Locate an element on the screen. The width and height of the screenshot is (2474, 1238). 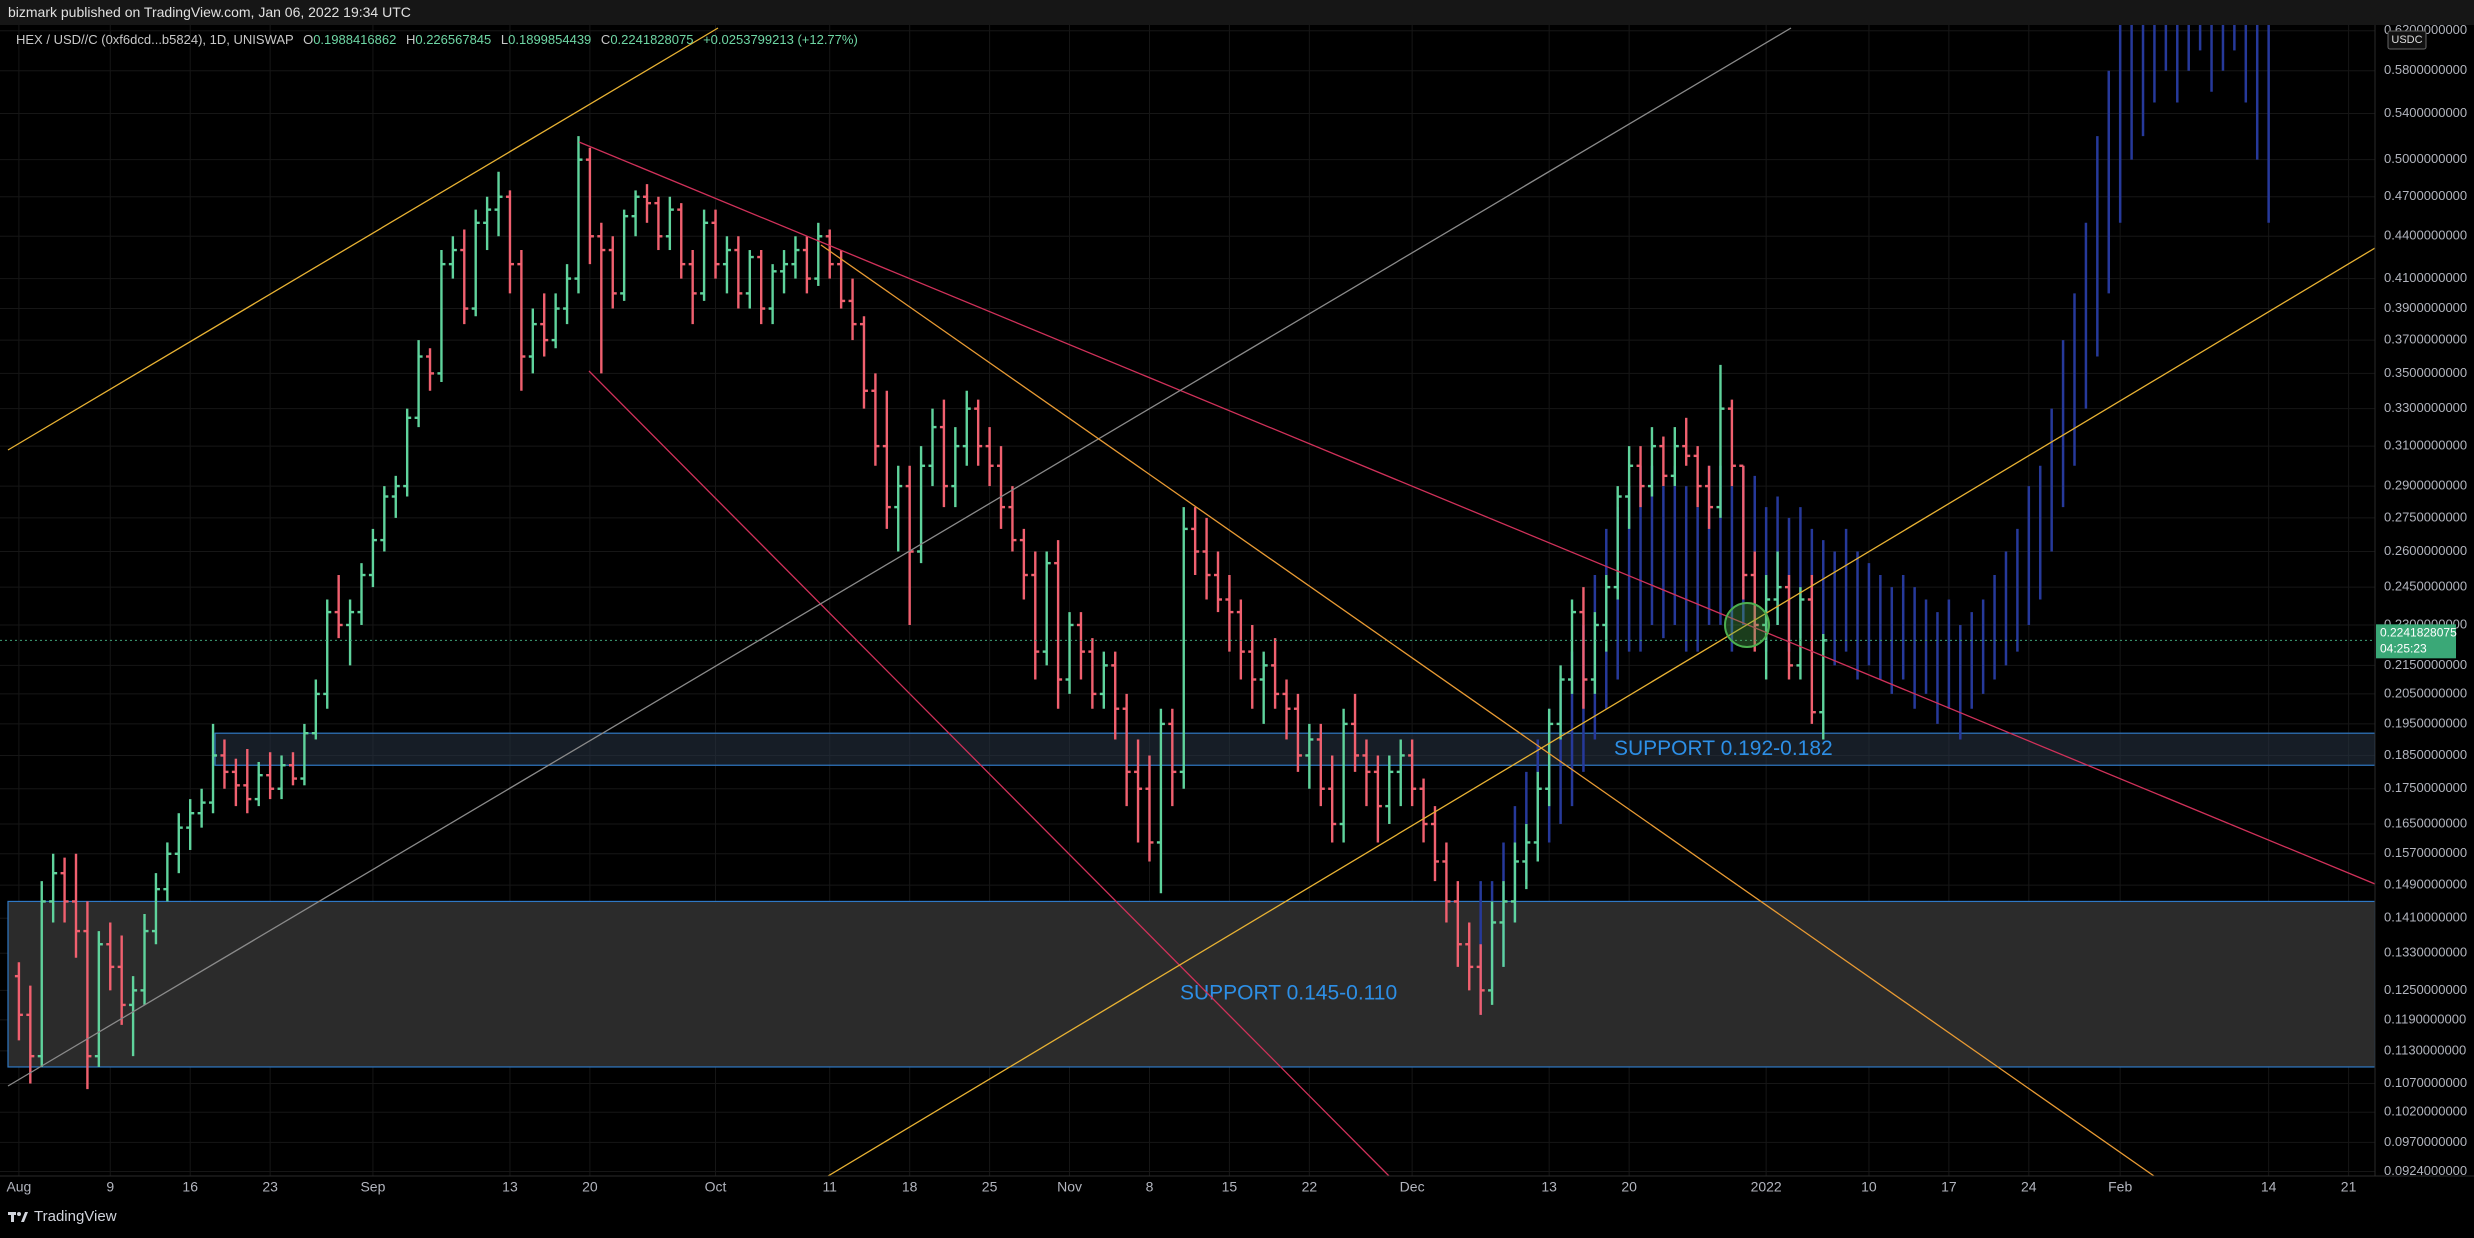
y-tick-label: 0.1490000000 is located at coordinates (2425, 884).